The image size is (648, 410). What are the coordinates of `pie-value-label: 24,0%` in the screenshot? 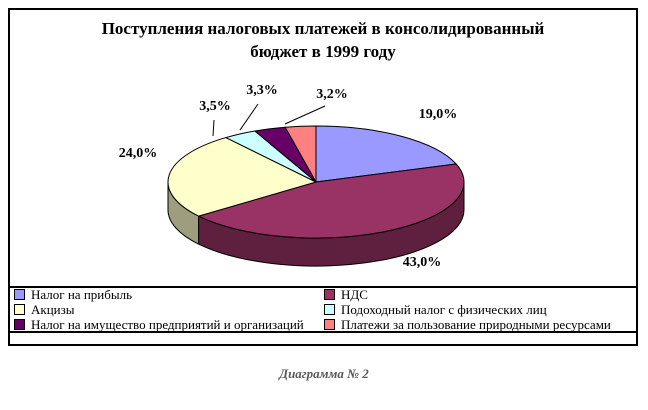 It's located at (138, 153).